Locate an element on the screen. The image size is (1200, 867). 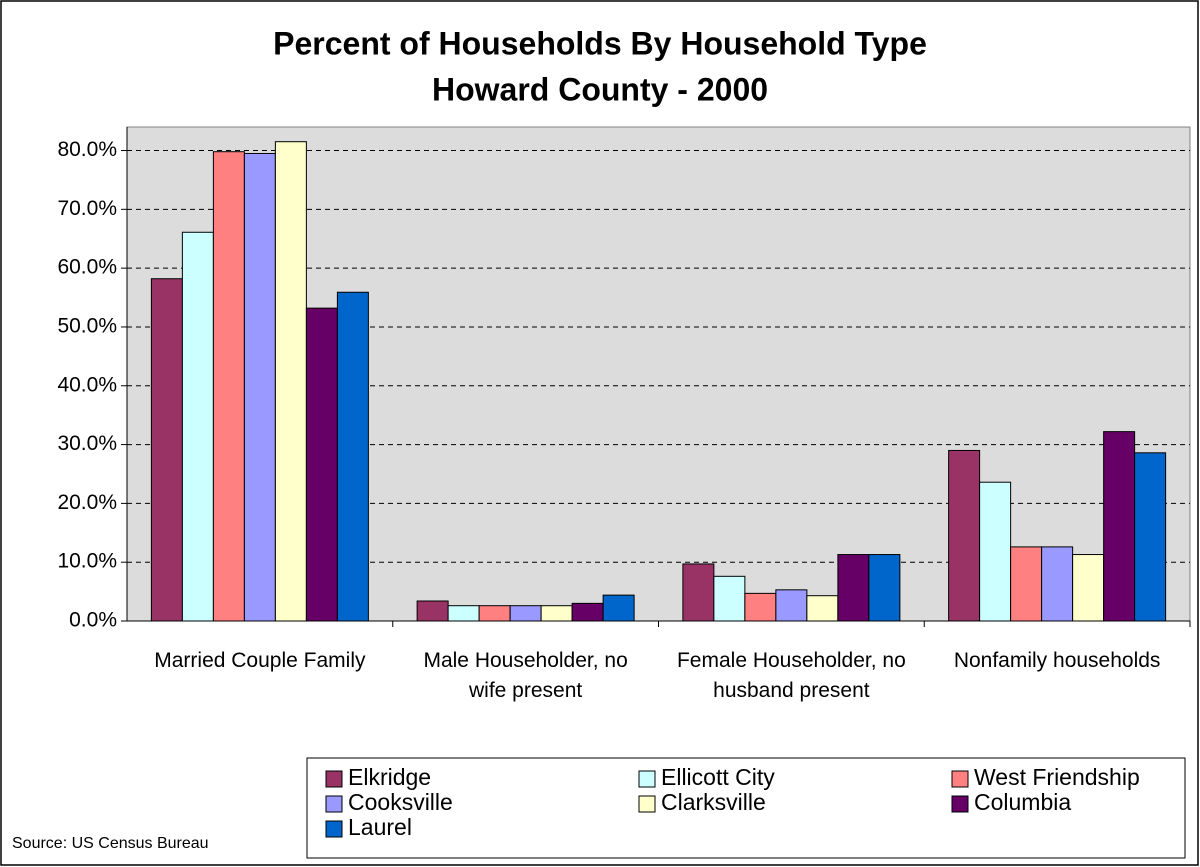
y-tick-label: 0.0% is located at coordinates (93, 620).